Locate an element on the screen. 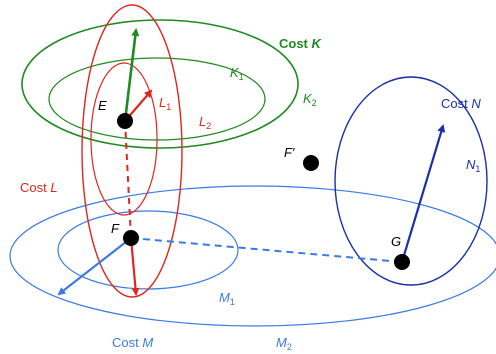  point-e is located at coordinates (125, 121).